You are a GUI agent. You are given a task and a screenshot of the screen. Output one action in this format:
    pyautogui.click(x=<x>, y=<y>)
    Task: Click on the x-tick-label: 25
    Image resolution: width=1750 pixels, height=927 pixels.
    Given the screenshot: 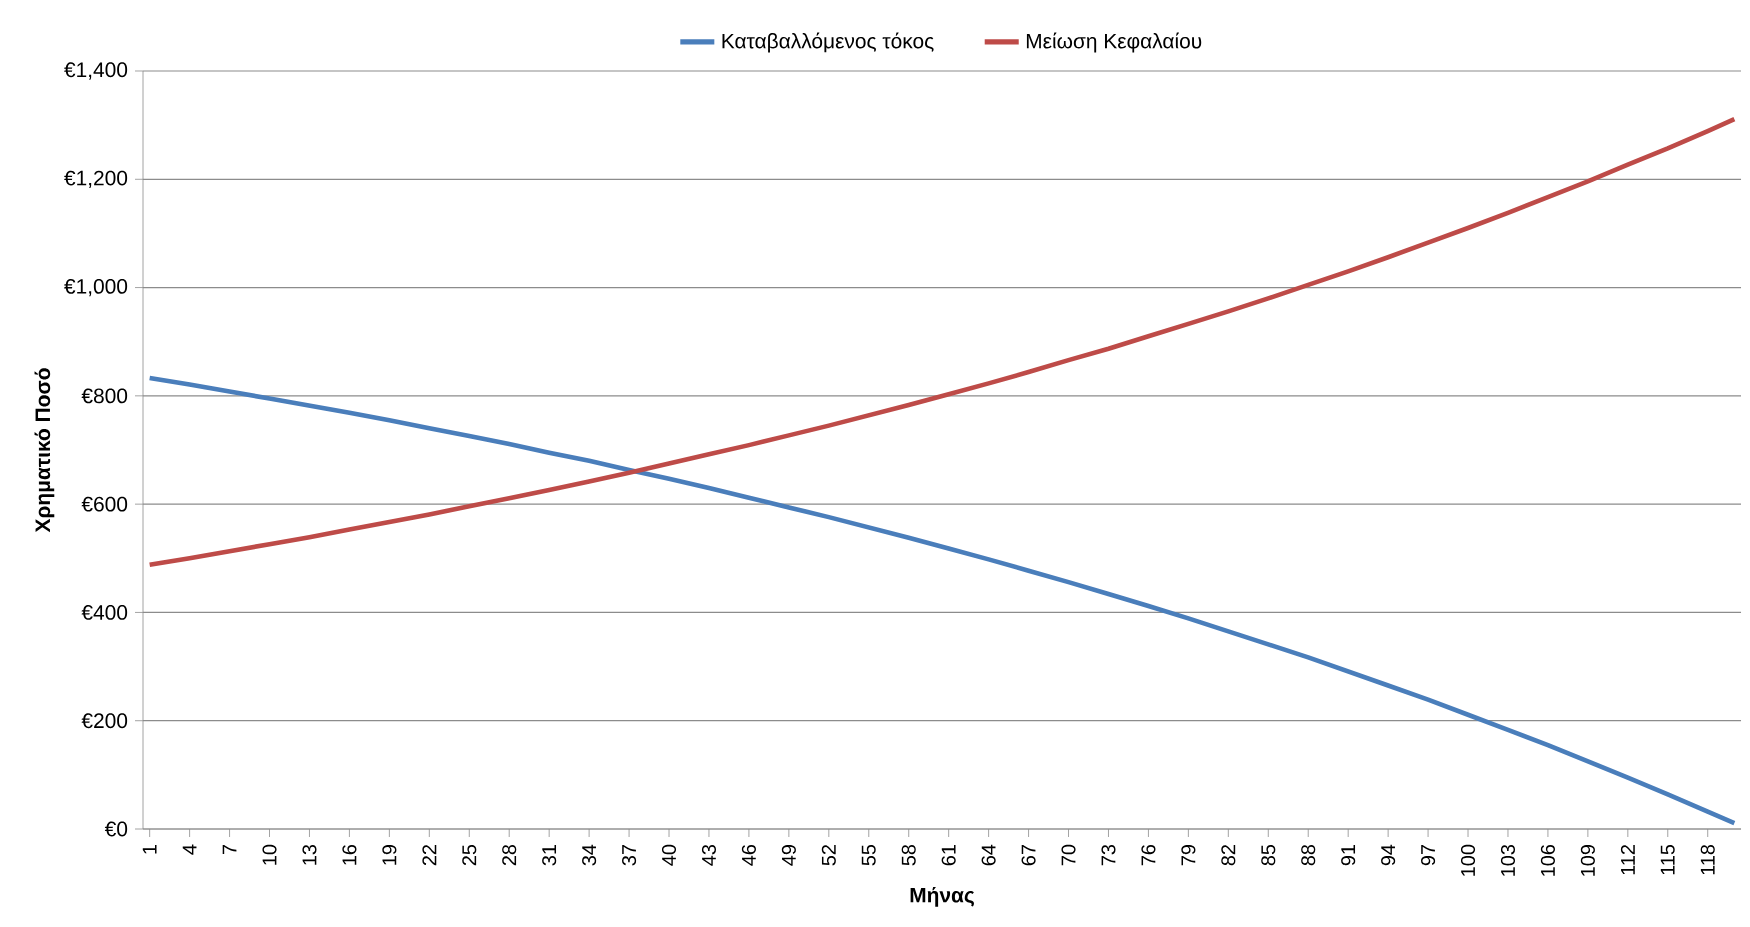 What is the action you would take?
    pyautogui.click(x=469, y=855)
    